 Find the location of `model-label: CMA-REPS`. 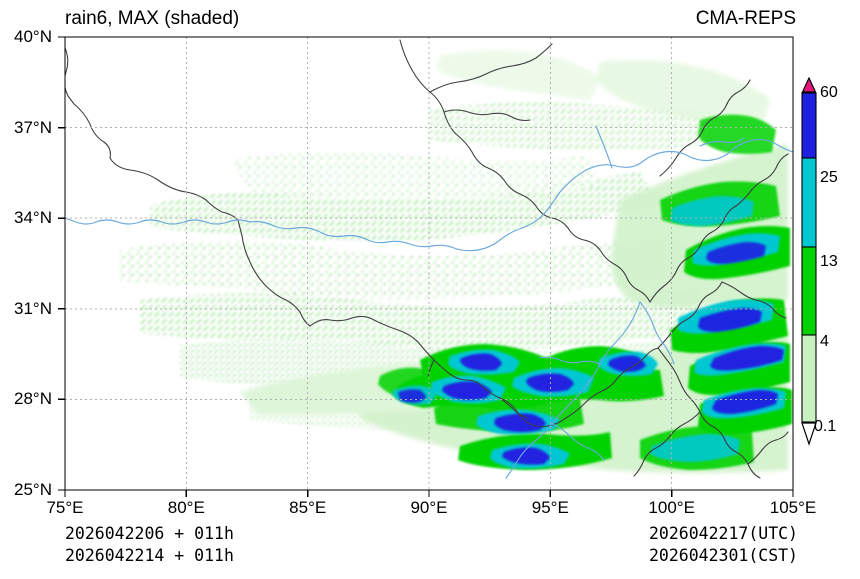

model-label: CMA-REPS is located at coordinates (745, 18).